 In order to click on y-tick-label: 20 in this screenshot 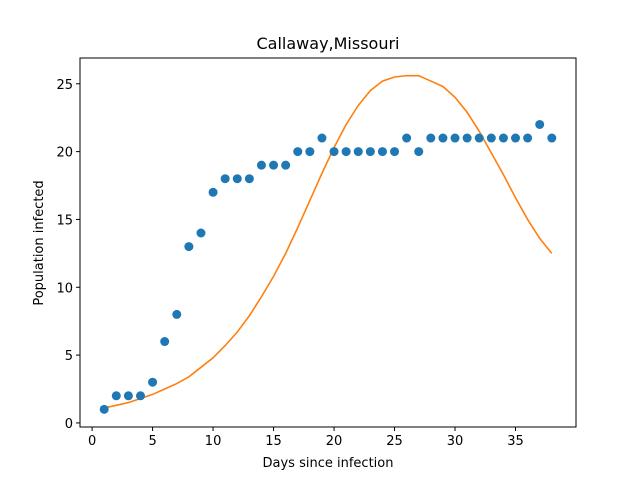, I will do `click(64, 153)`.